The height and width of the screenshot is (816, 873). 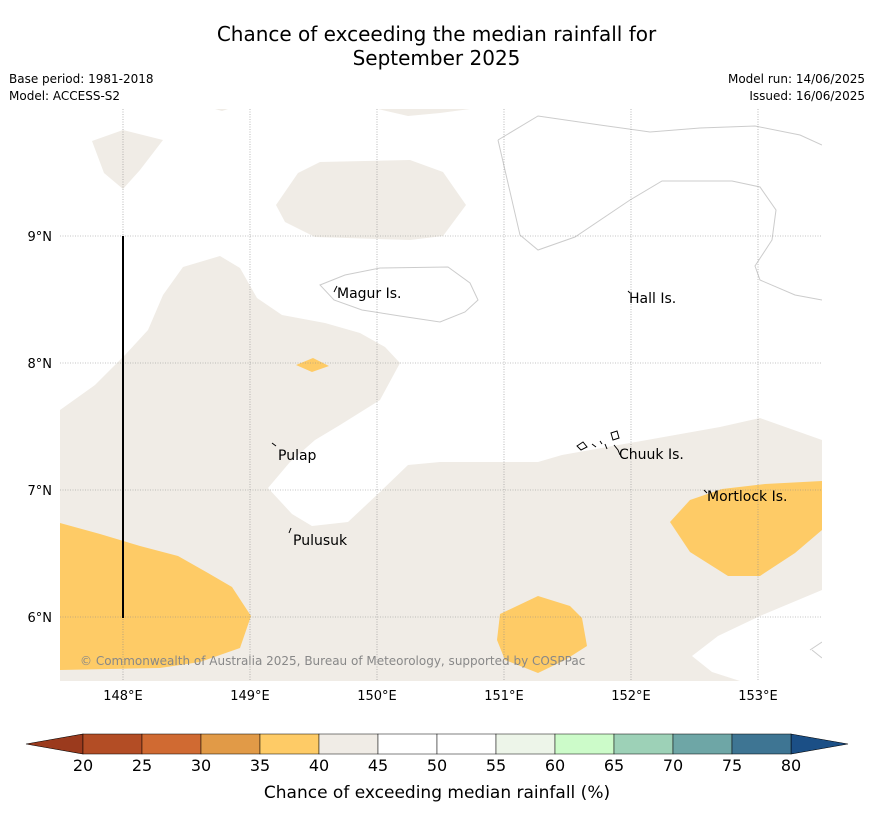 What do you see at coordinates (83, 765) in the screenshot?
I see `colorbar-tick-label: 20` at bounding box center [83, 765].